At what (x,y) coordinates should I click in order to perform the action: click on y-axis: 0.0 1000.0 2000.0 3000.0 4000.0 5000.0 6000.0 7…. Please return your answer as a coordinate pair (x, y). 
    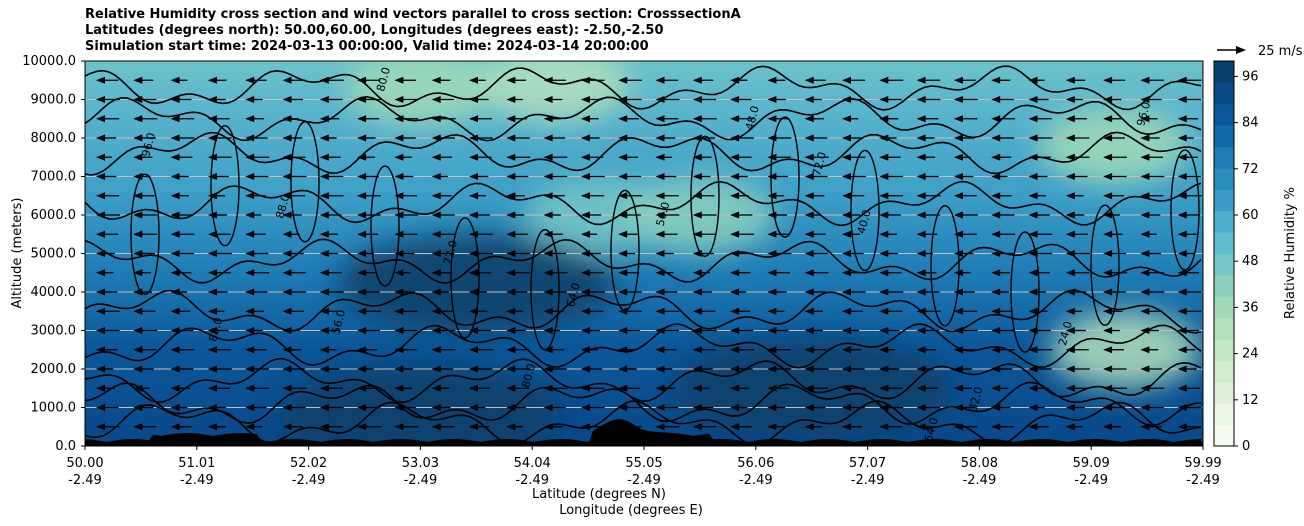
    Looking at the image, I should click on (53, 254).